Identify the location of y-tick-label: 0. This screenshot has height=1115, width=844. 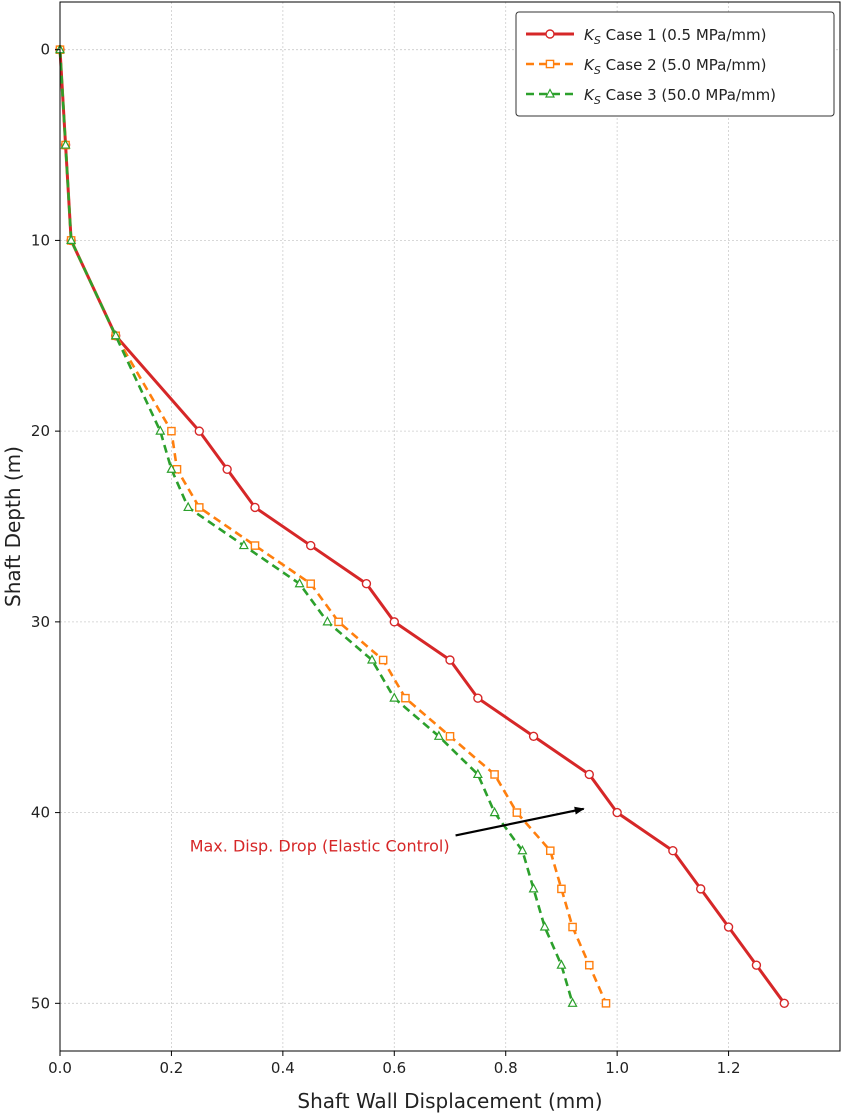
(45, 50).